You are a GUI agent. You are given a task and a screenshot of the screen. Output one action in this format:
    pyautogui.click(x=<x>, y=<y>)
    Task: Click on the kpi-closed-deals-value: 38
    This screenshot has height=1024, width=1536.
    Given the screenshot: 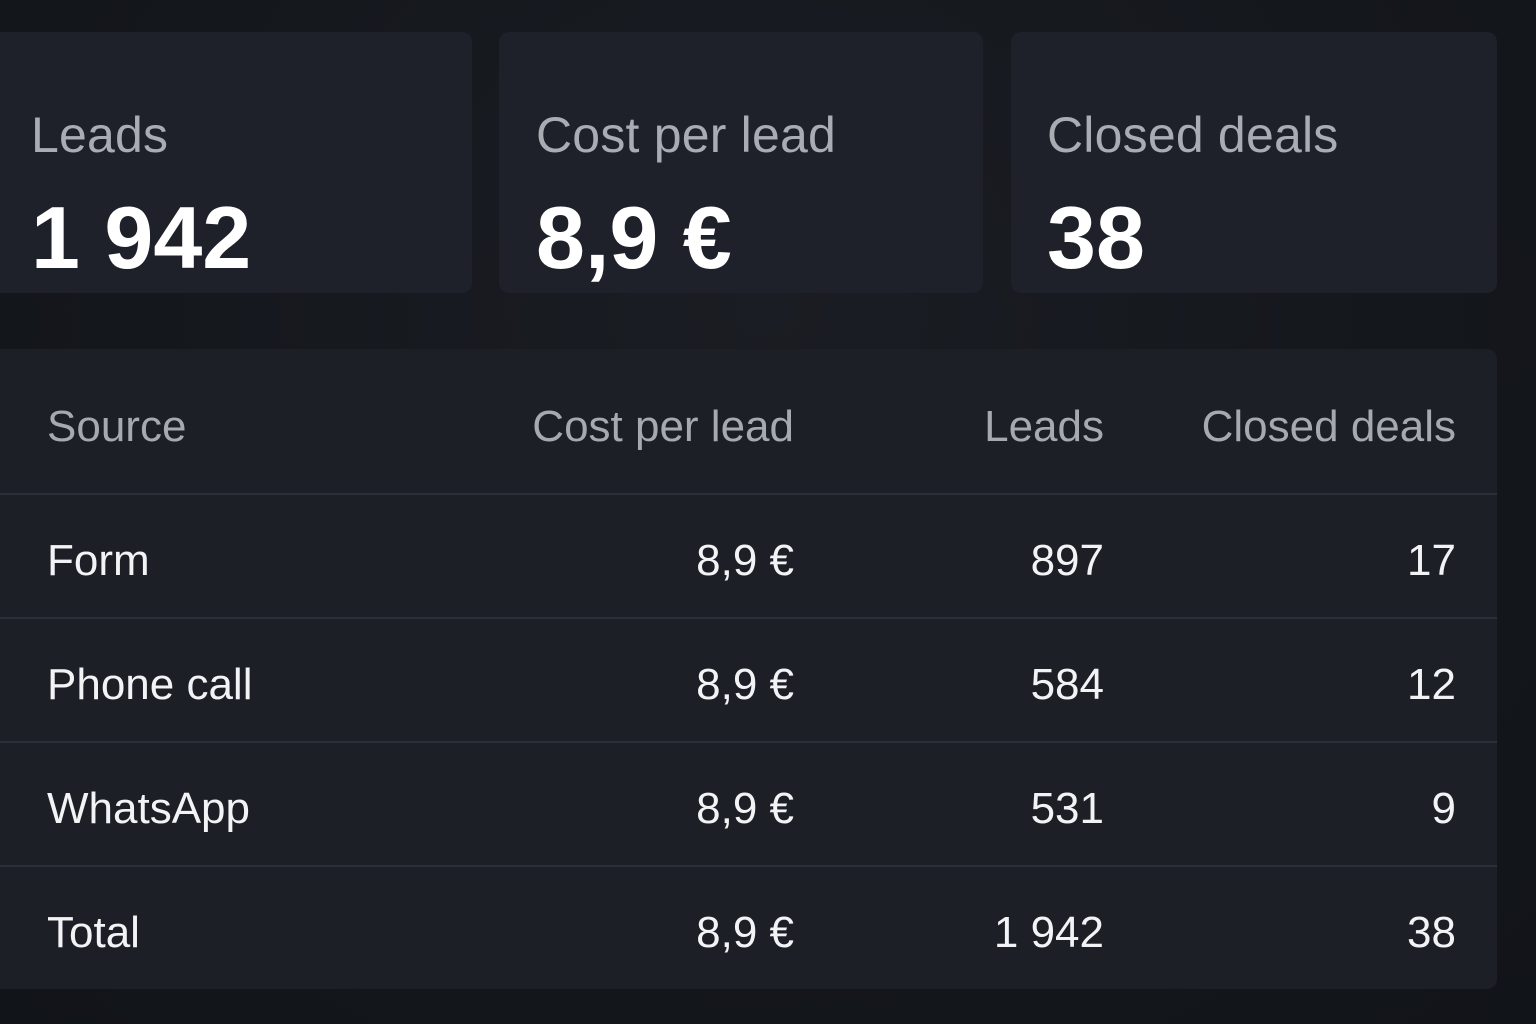 What is the action you would take?
    pyautogui.click(x=1096, y=237)
    